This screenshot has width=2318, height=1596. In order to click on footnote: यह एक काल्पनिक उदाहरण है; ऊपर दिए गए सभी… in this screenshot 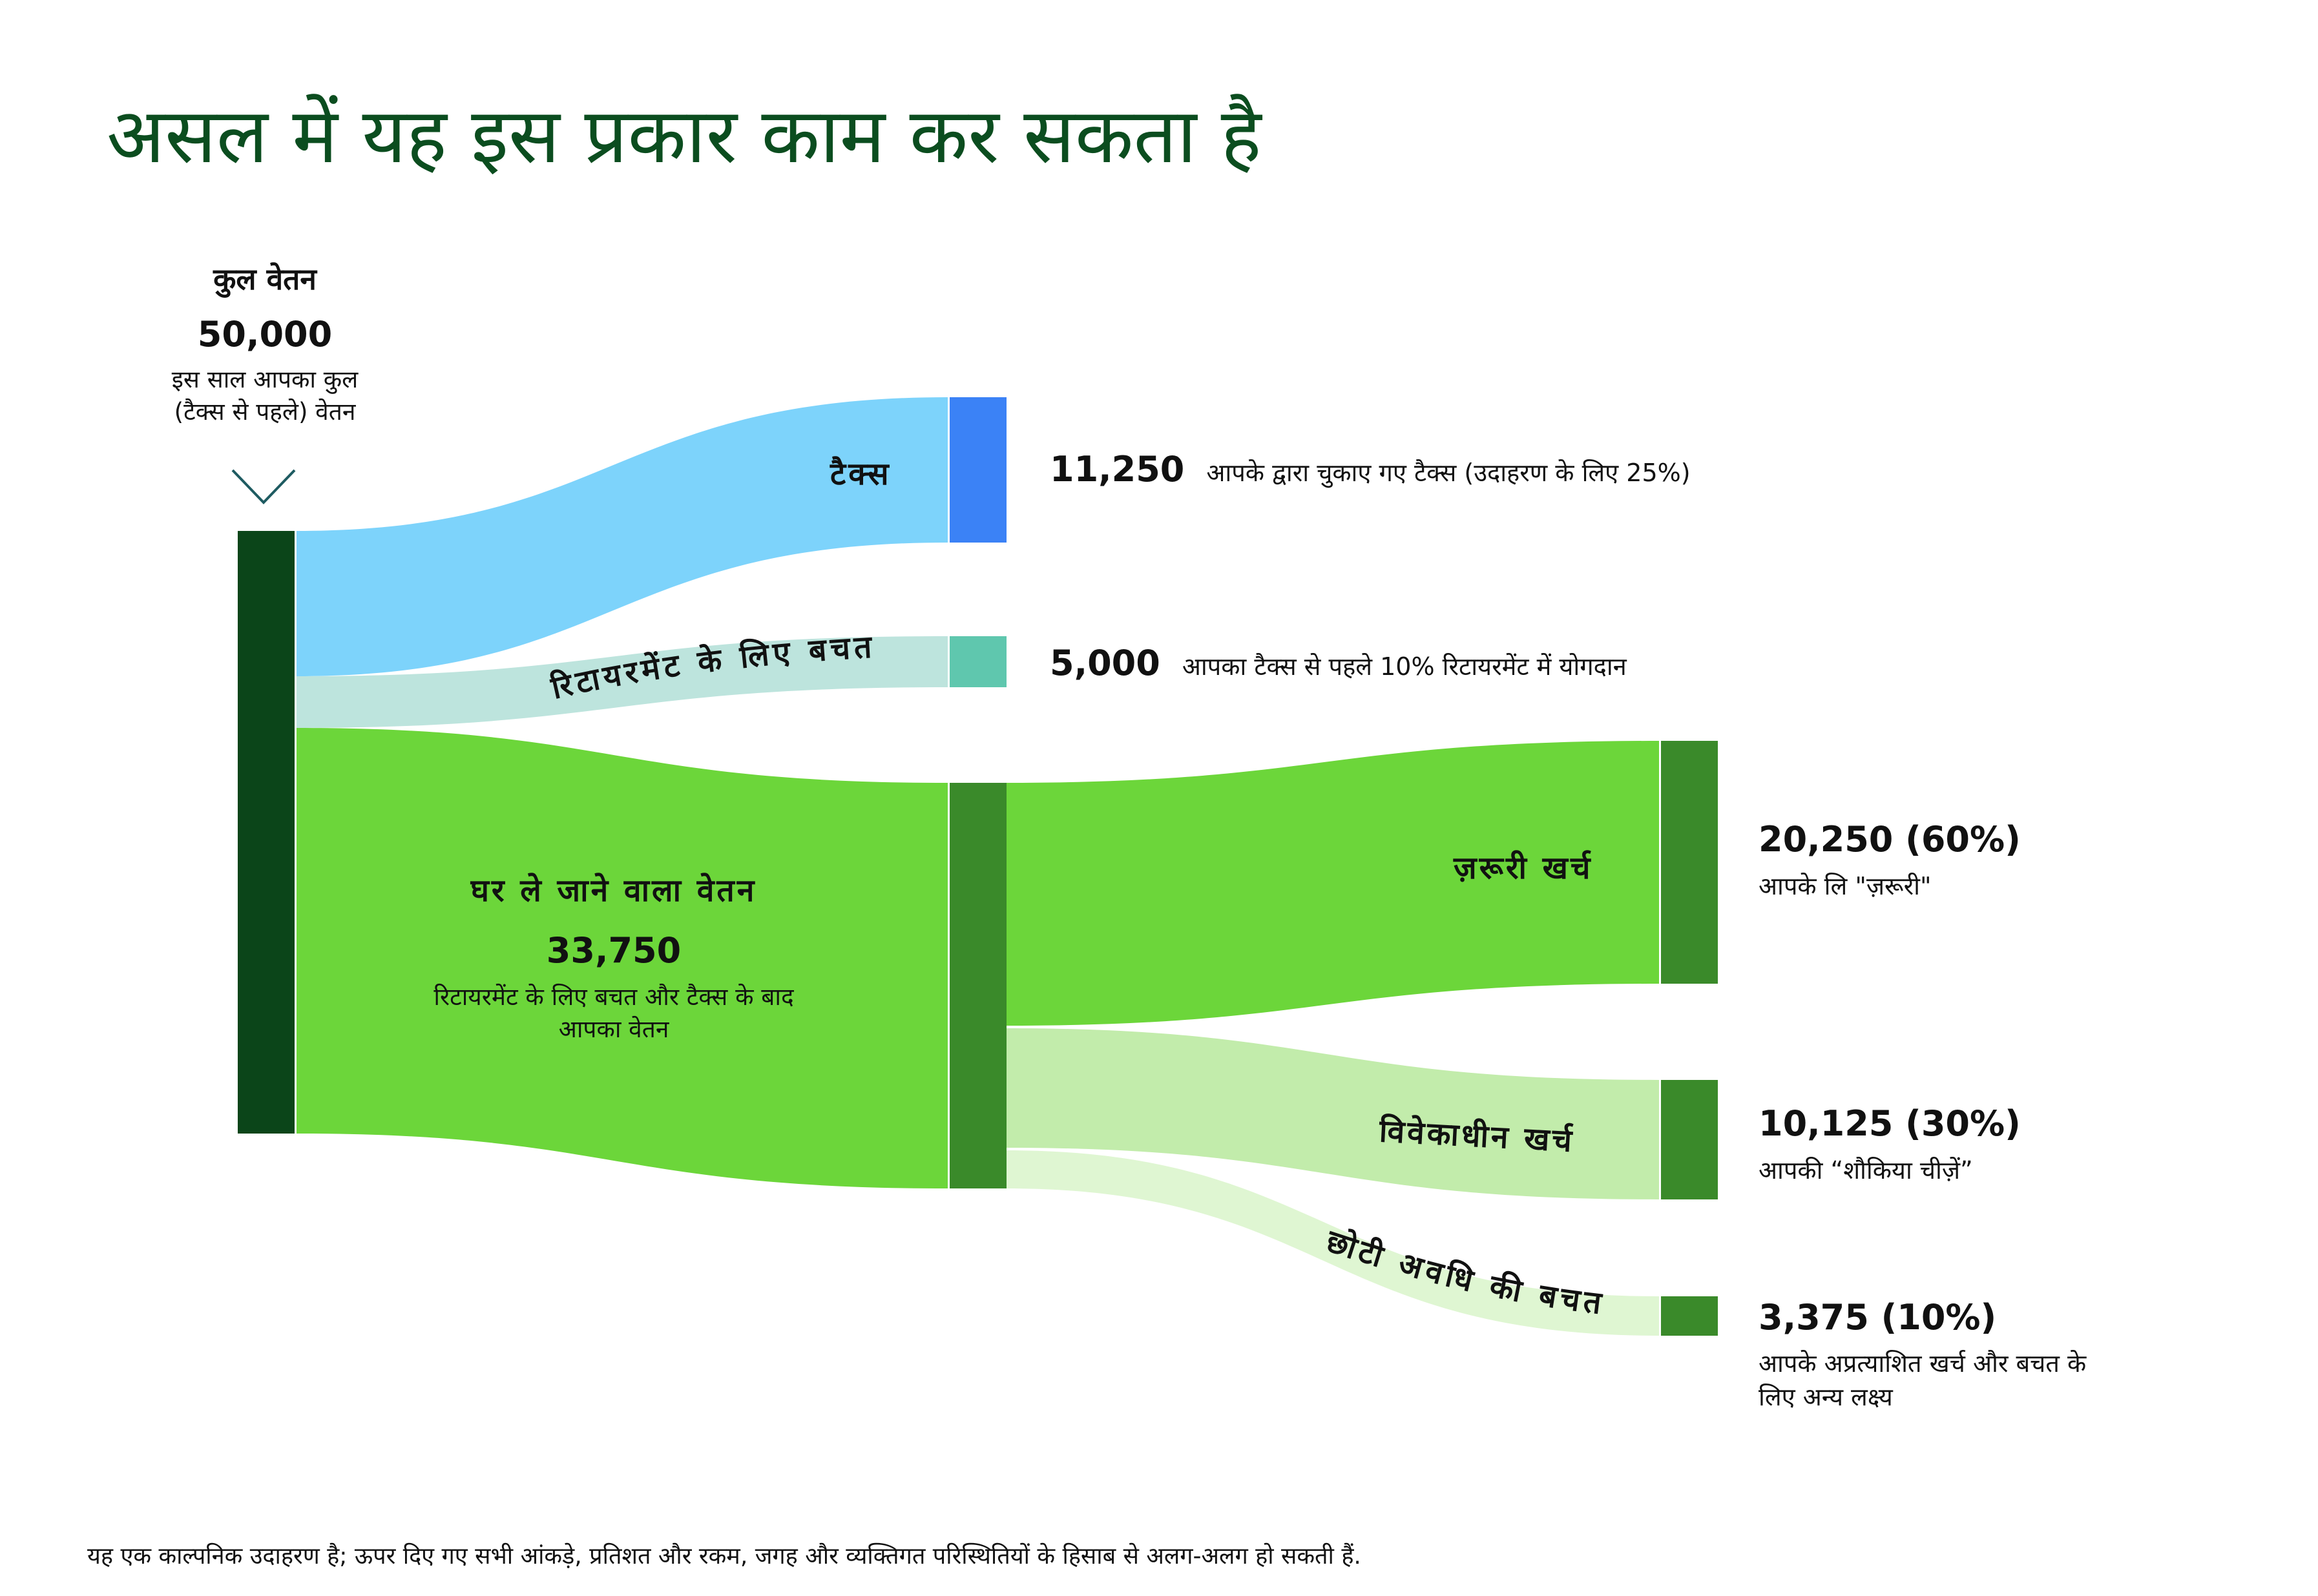, I will do `click(724, 1556)`.